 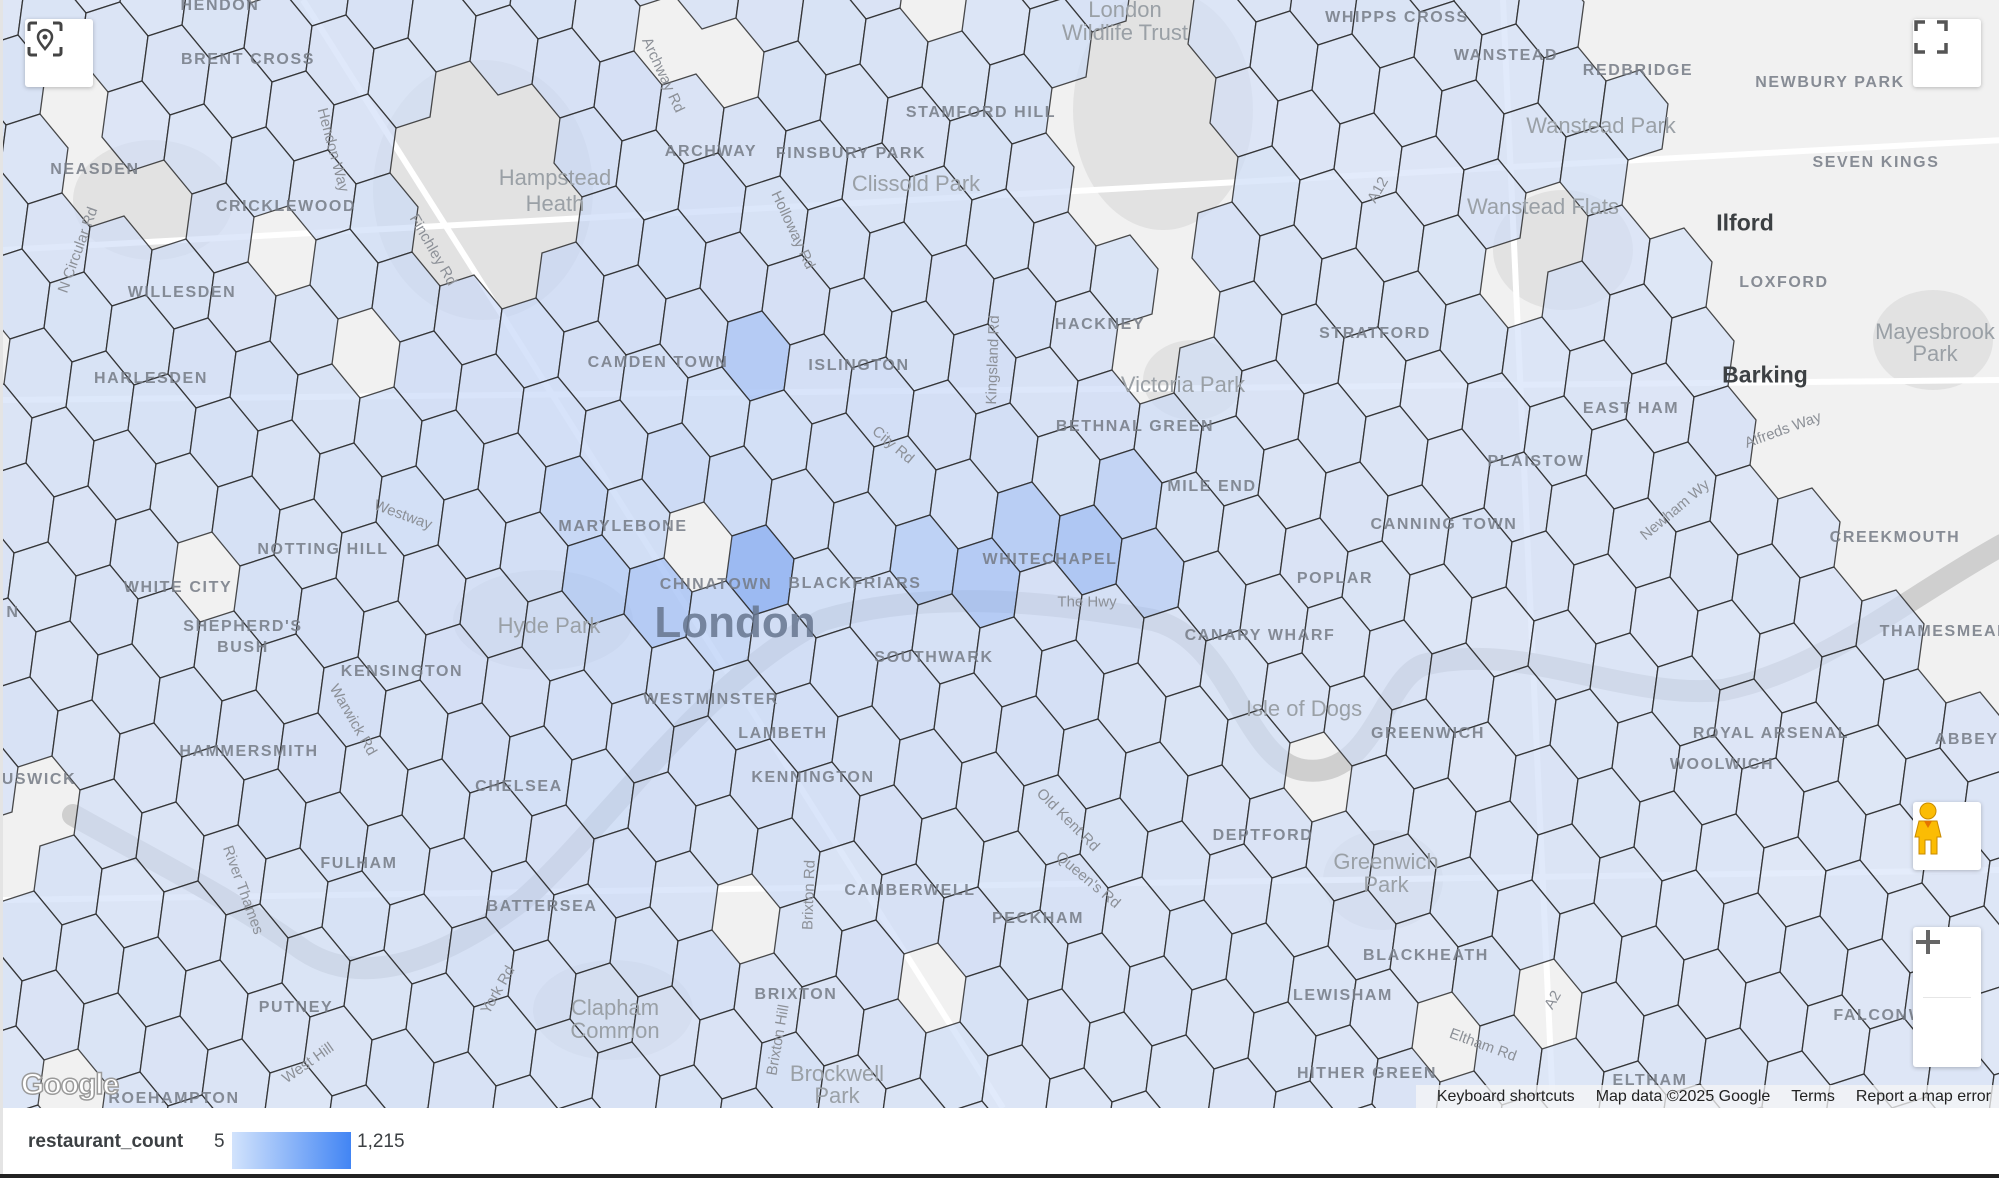 I want to click on street-view-pegman-icon, so click(x=1928, y=828).